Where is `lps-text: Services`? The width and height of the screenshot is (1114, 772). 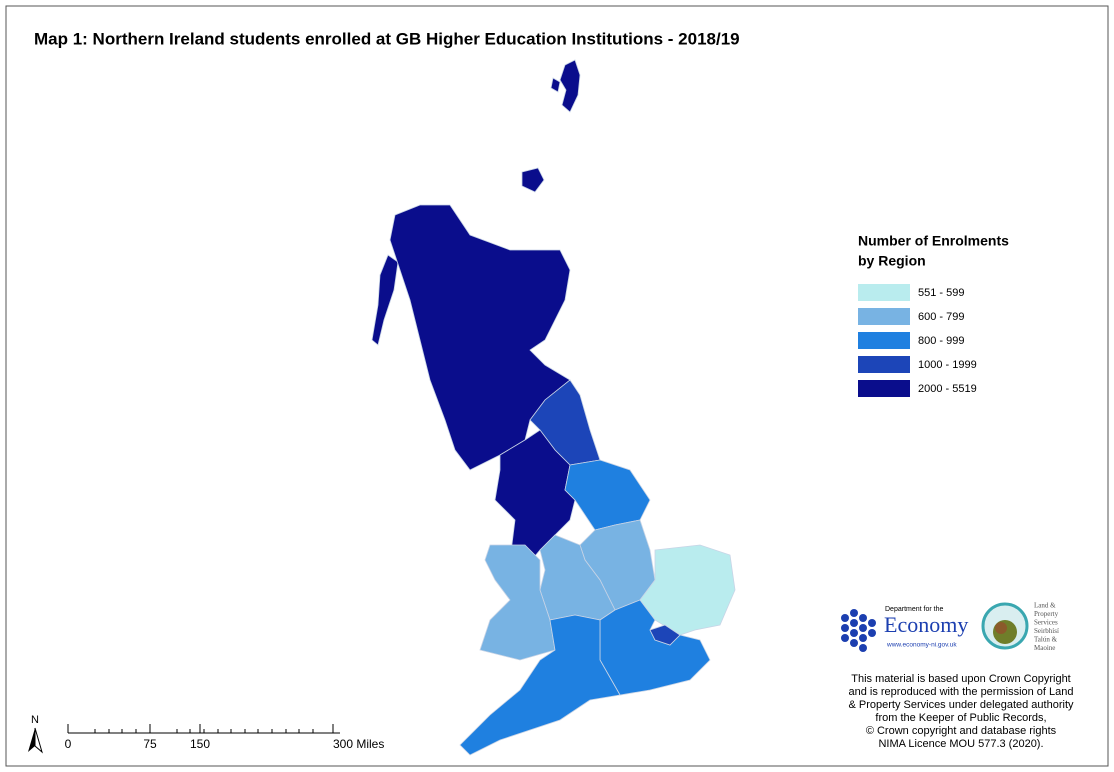 lps-text: Services is located at coordinates (1046, 623).